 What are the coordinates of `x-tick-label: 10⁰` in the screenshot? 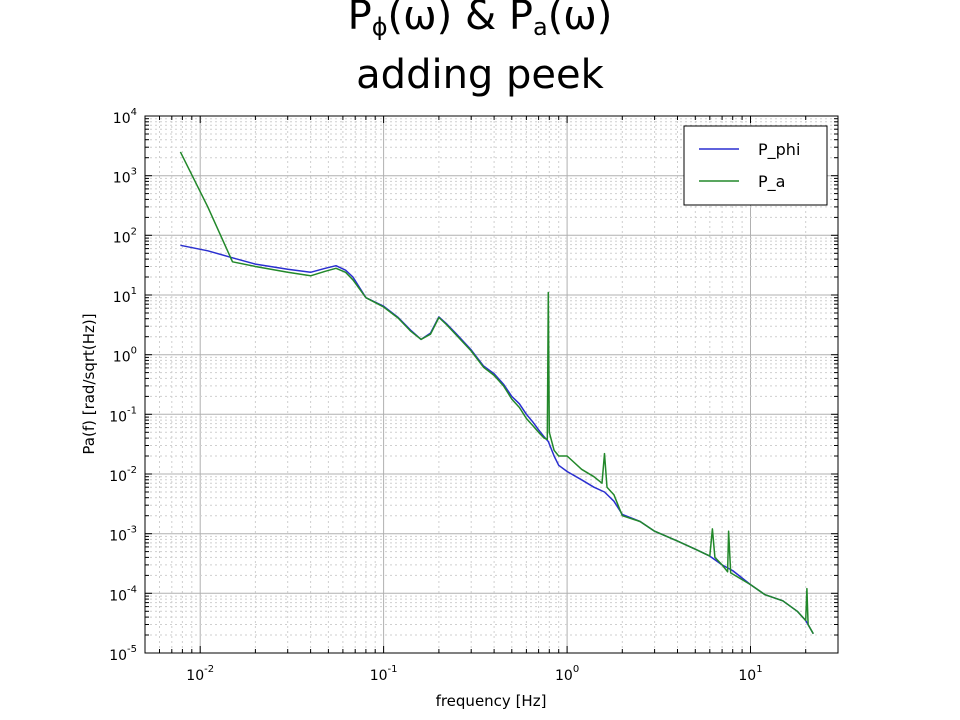 It's located at (567, 674).